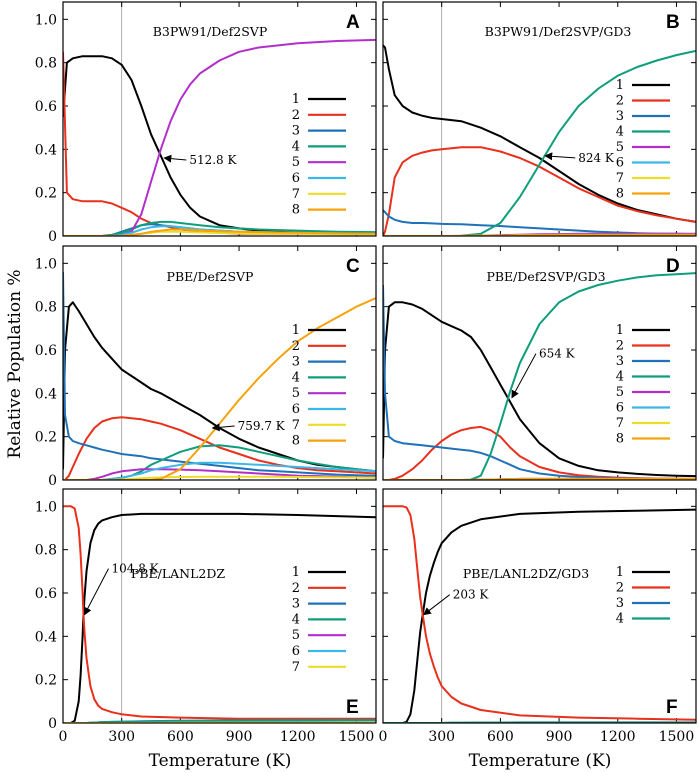 The height and width of the screenshot is (773, 699). Describe the element at coordinates (673, 22) in the screenshot. I see `panel-letter: B` at that location.